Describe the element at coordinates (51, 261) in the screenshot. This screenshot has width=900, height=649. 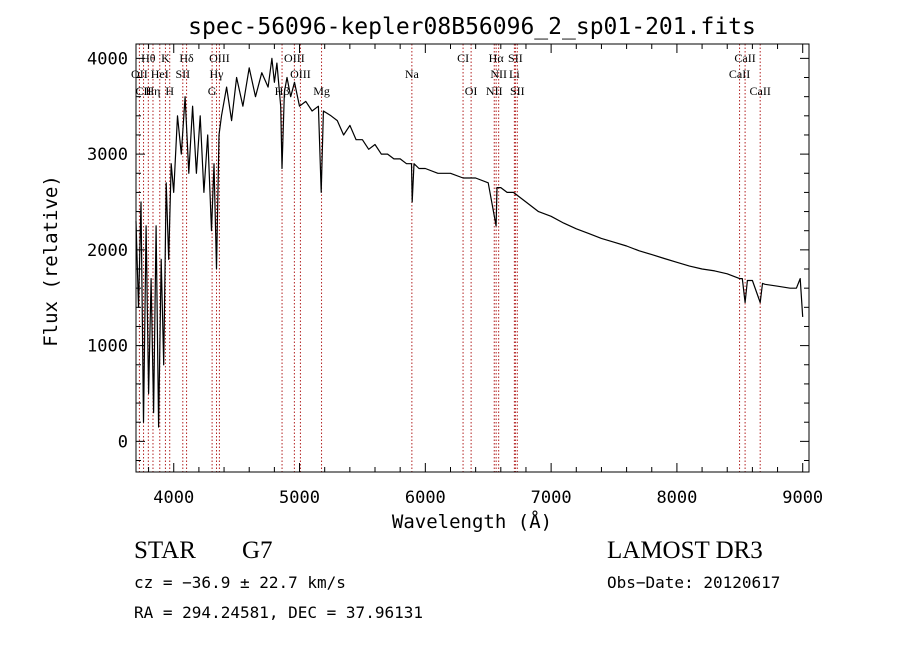
I see `y-axis-label: Flux (relative)` at that location.